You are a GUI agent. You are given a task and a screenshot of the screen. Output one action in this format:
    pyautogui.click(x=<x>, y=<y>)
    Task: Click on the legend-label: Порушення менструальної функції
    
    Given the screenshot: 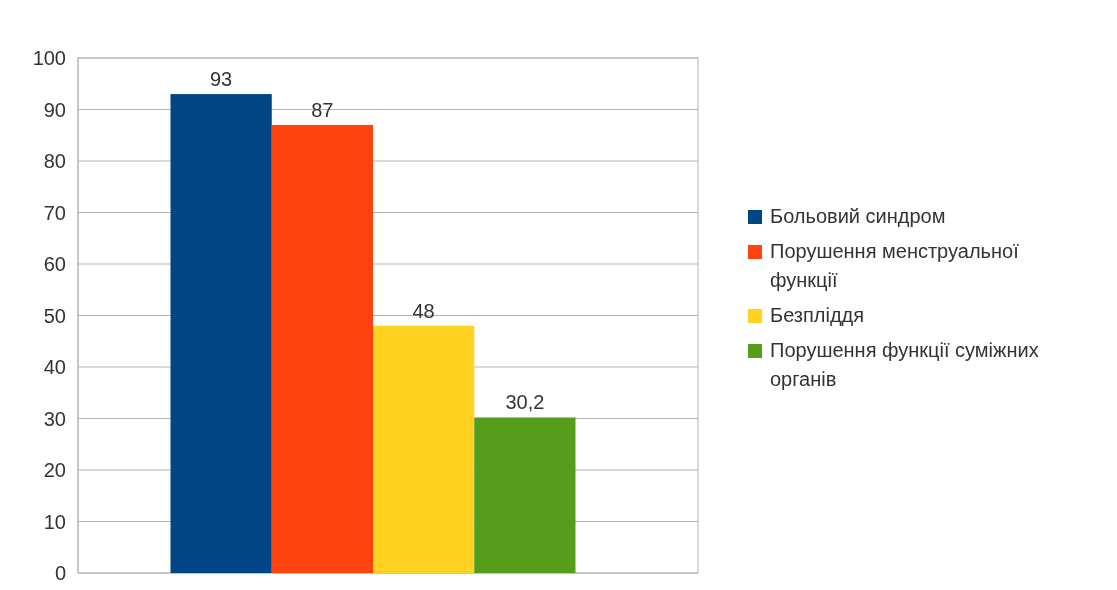 What is the action you would take?
    pyautogui.click(x=895, y=265)
    